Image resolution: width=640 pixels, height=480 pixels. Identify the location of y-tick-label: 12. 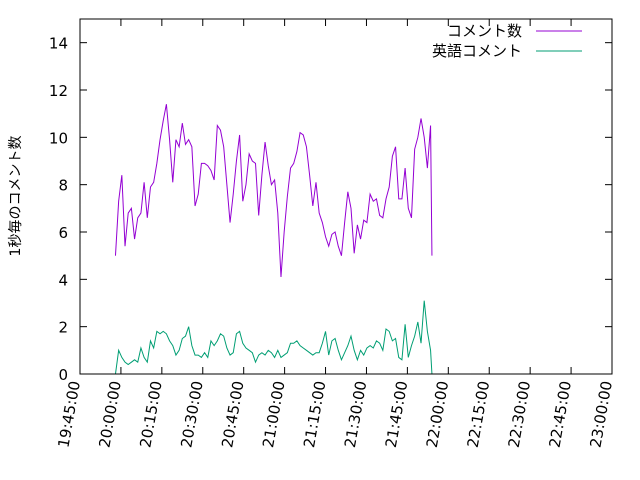
(58, 91).